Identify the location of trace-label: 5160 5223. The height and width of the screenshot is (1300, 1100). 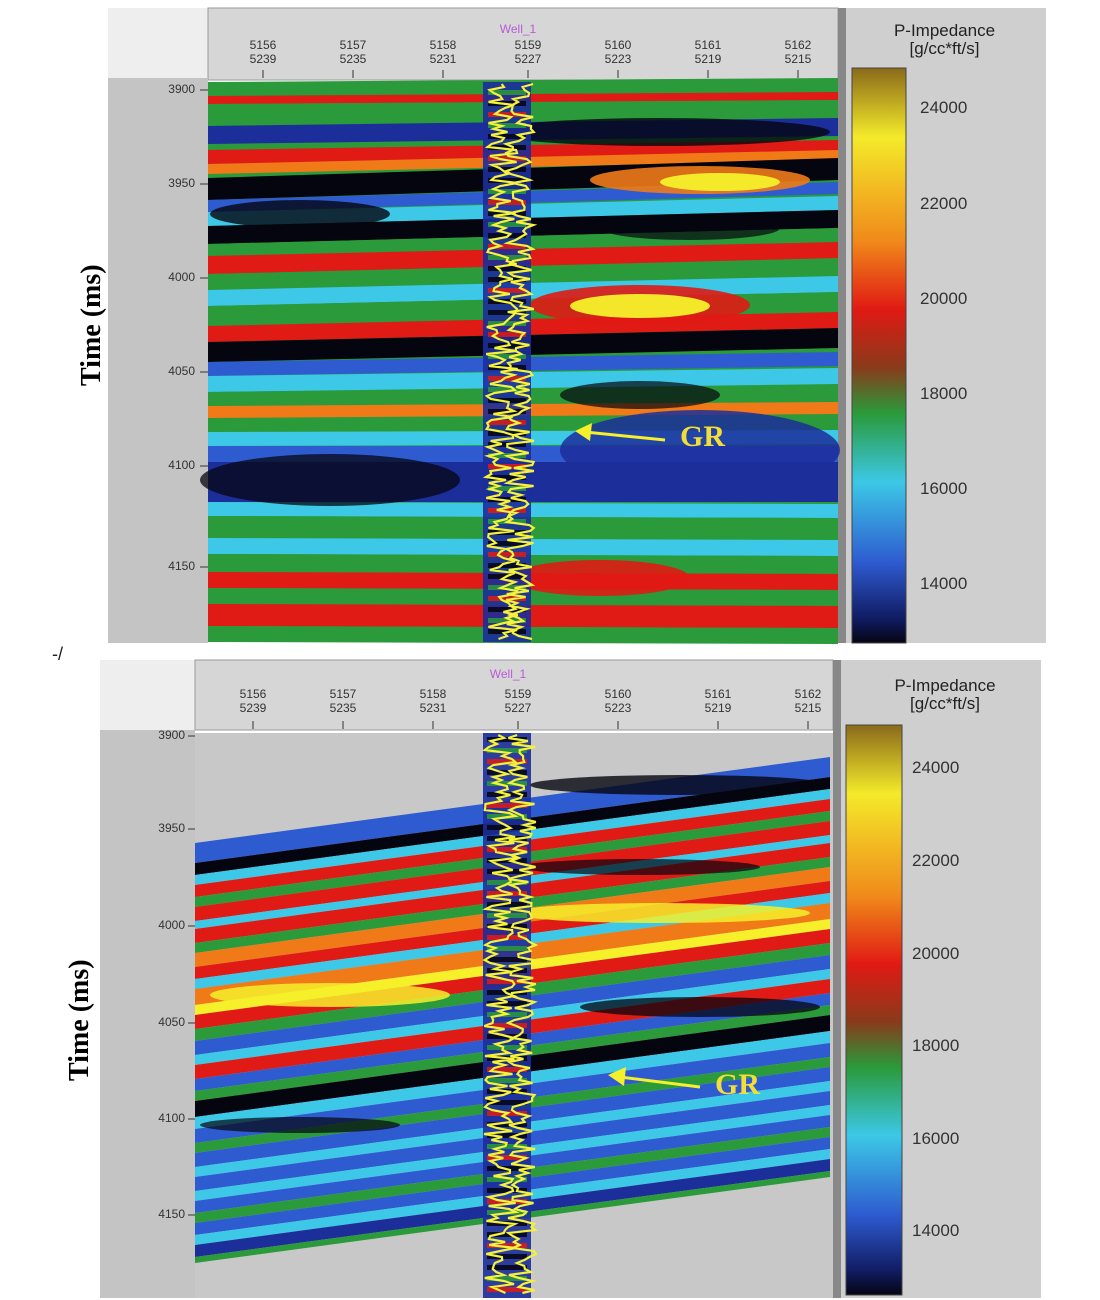
(618, 52).